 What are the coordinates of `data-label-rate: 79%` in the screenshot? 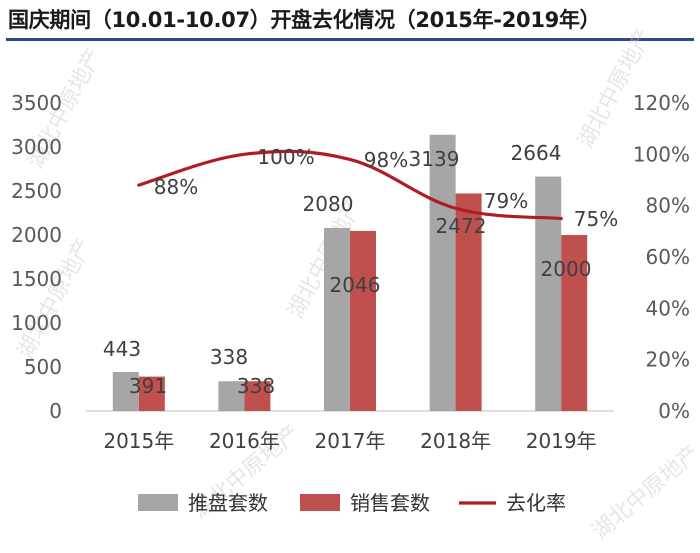 It's located at (506, 201).